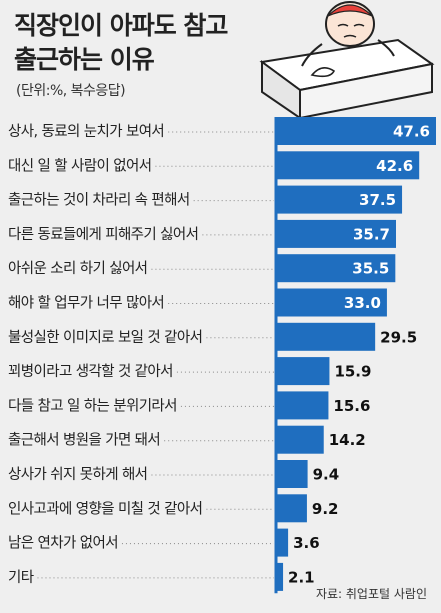  Describe the element at coordinates (71, 91) in the screenshot. I see `unit-note: (단위:%, 복수응답)` at that location.